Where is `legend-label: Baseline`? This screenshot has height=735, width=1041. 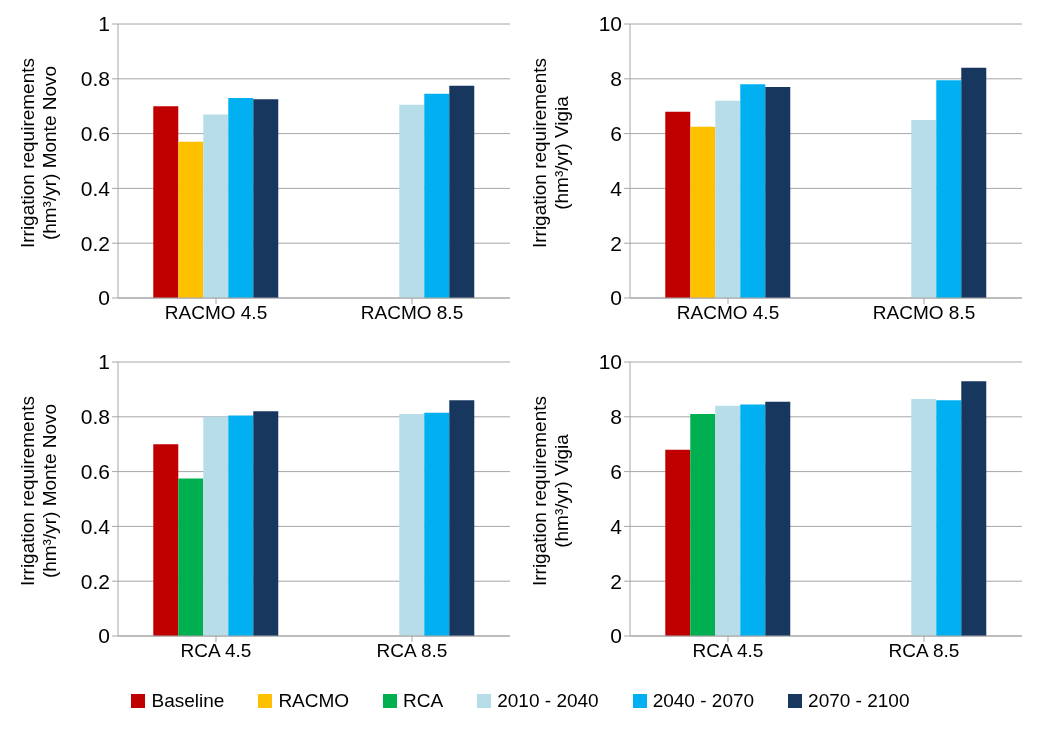
legend-label: Baseline is located at coordinates (188, 701).